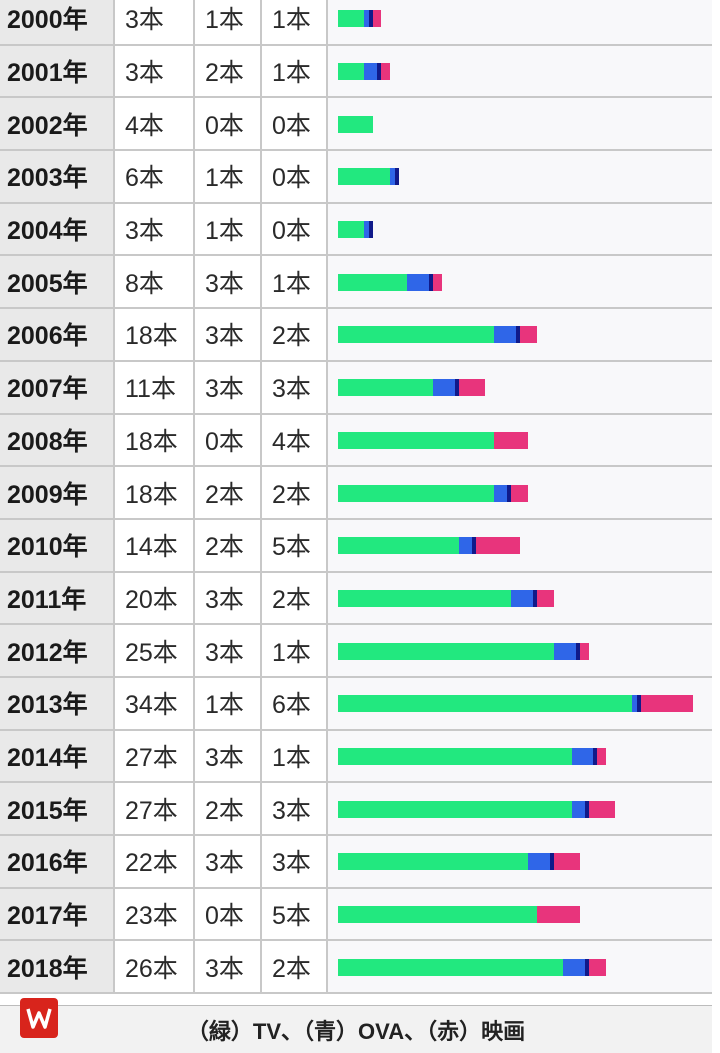 This screenshot has width=720, height=1053. I want to click on year-cell: 2005年, so click(57, 282).